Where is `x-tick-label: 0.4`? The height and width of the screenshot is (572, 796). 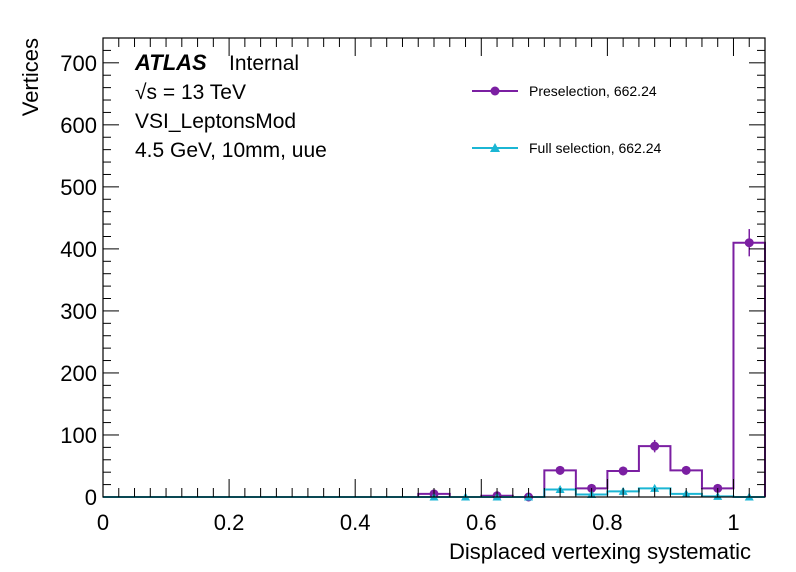 x-tick-label: 0.4 is located at coordinates (355, 522).